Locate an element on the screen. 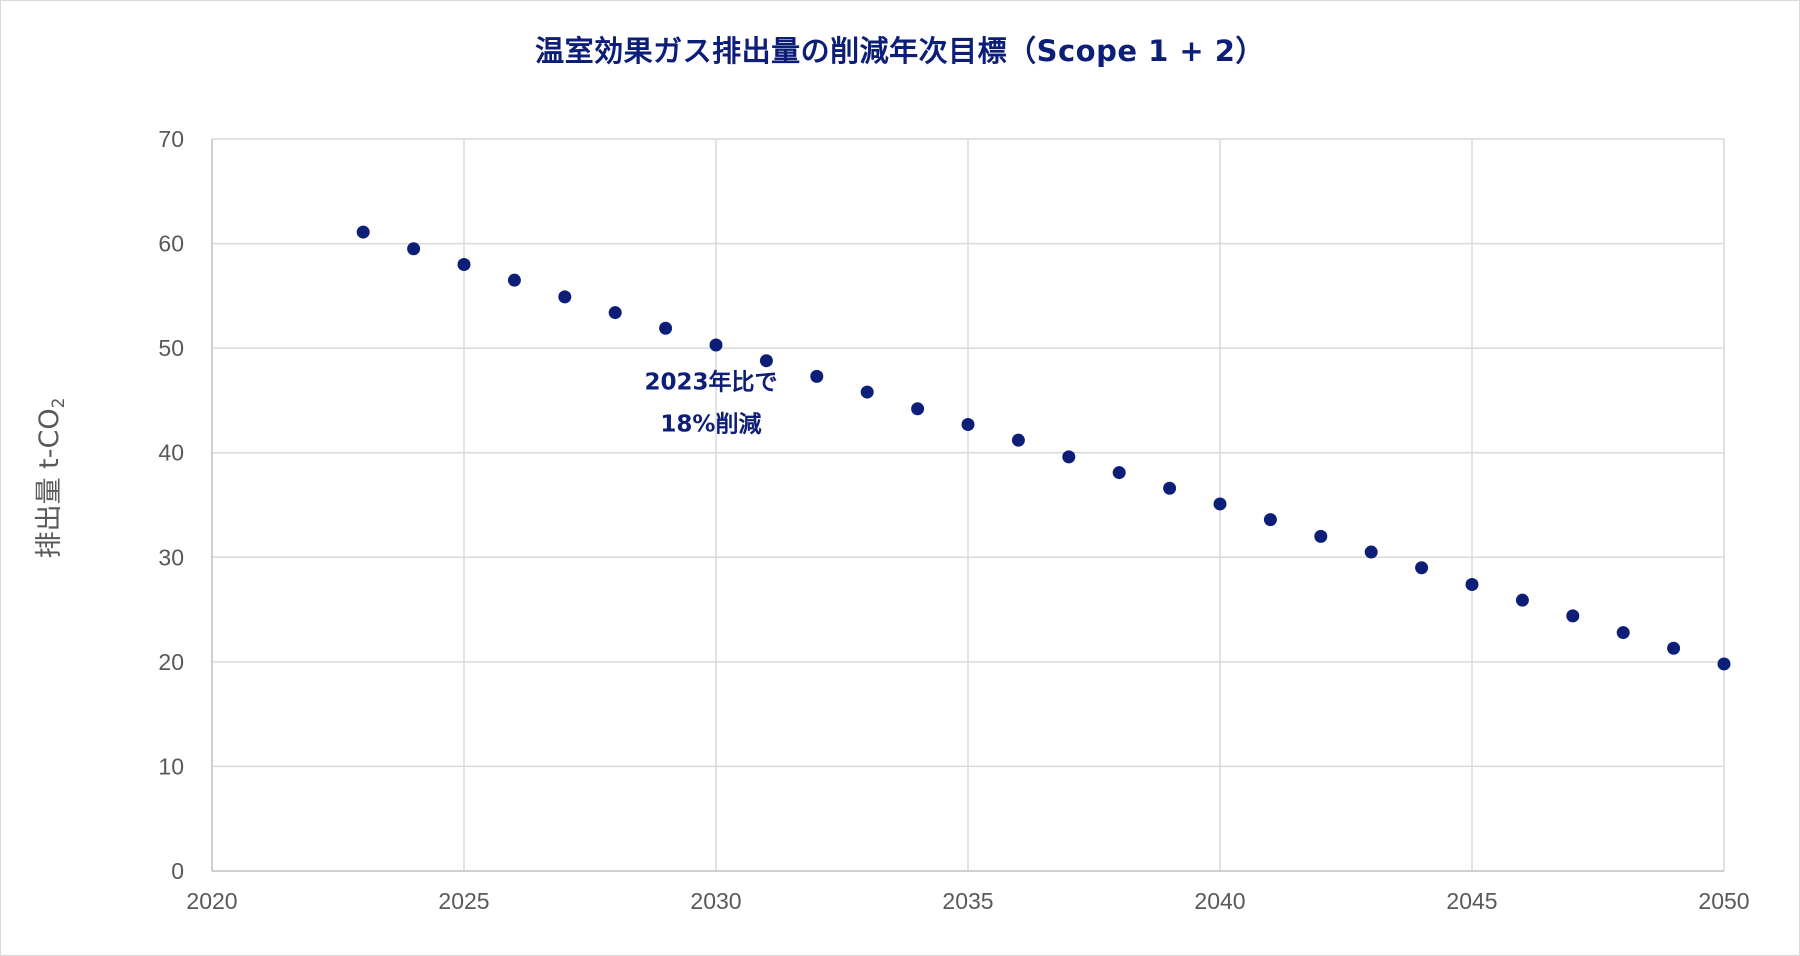 The height and width of the screenshot is (956, 1800). y-tick-label: 70 is located at coordinates (171, 139).